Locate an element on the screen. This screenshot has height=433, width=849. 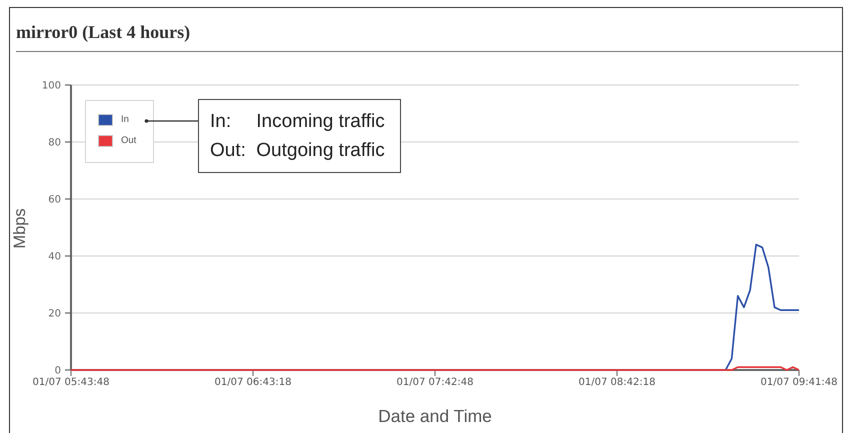
y-axis-title: Mbps is located at coordinates (20, 228).